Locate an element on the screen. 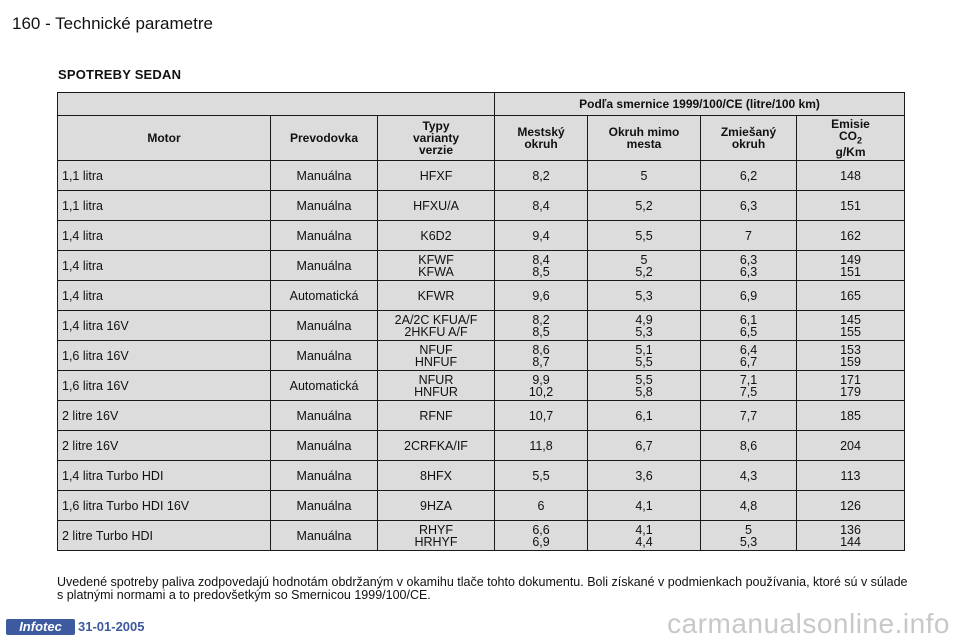 This screenshot has height=640, width=960. cell-variant: HFXU/A is located at coordinates (436, 205).